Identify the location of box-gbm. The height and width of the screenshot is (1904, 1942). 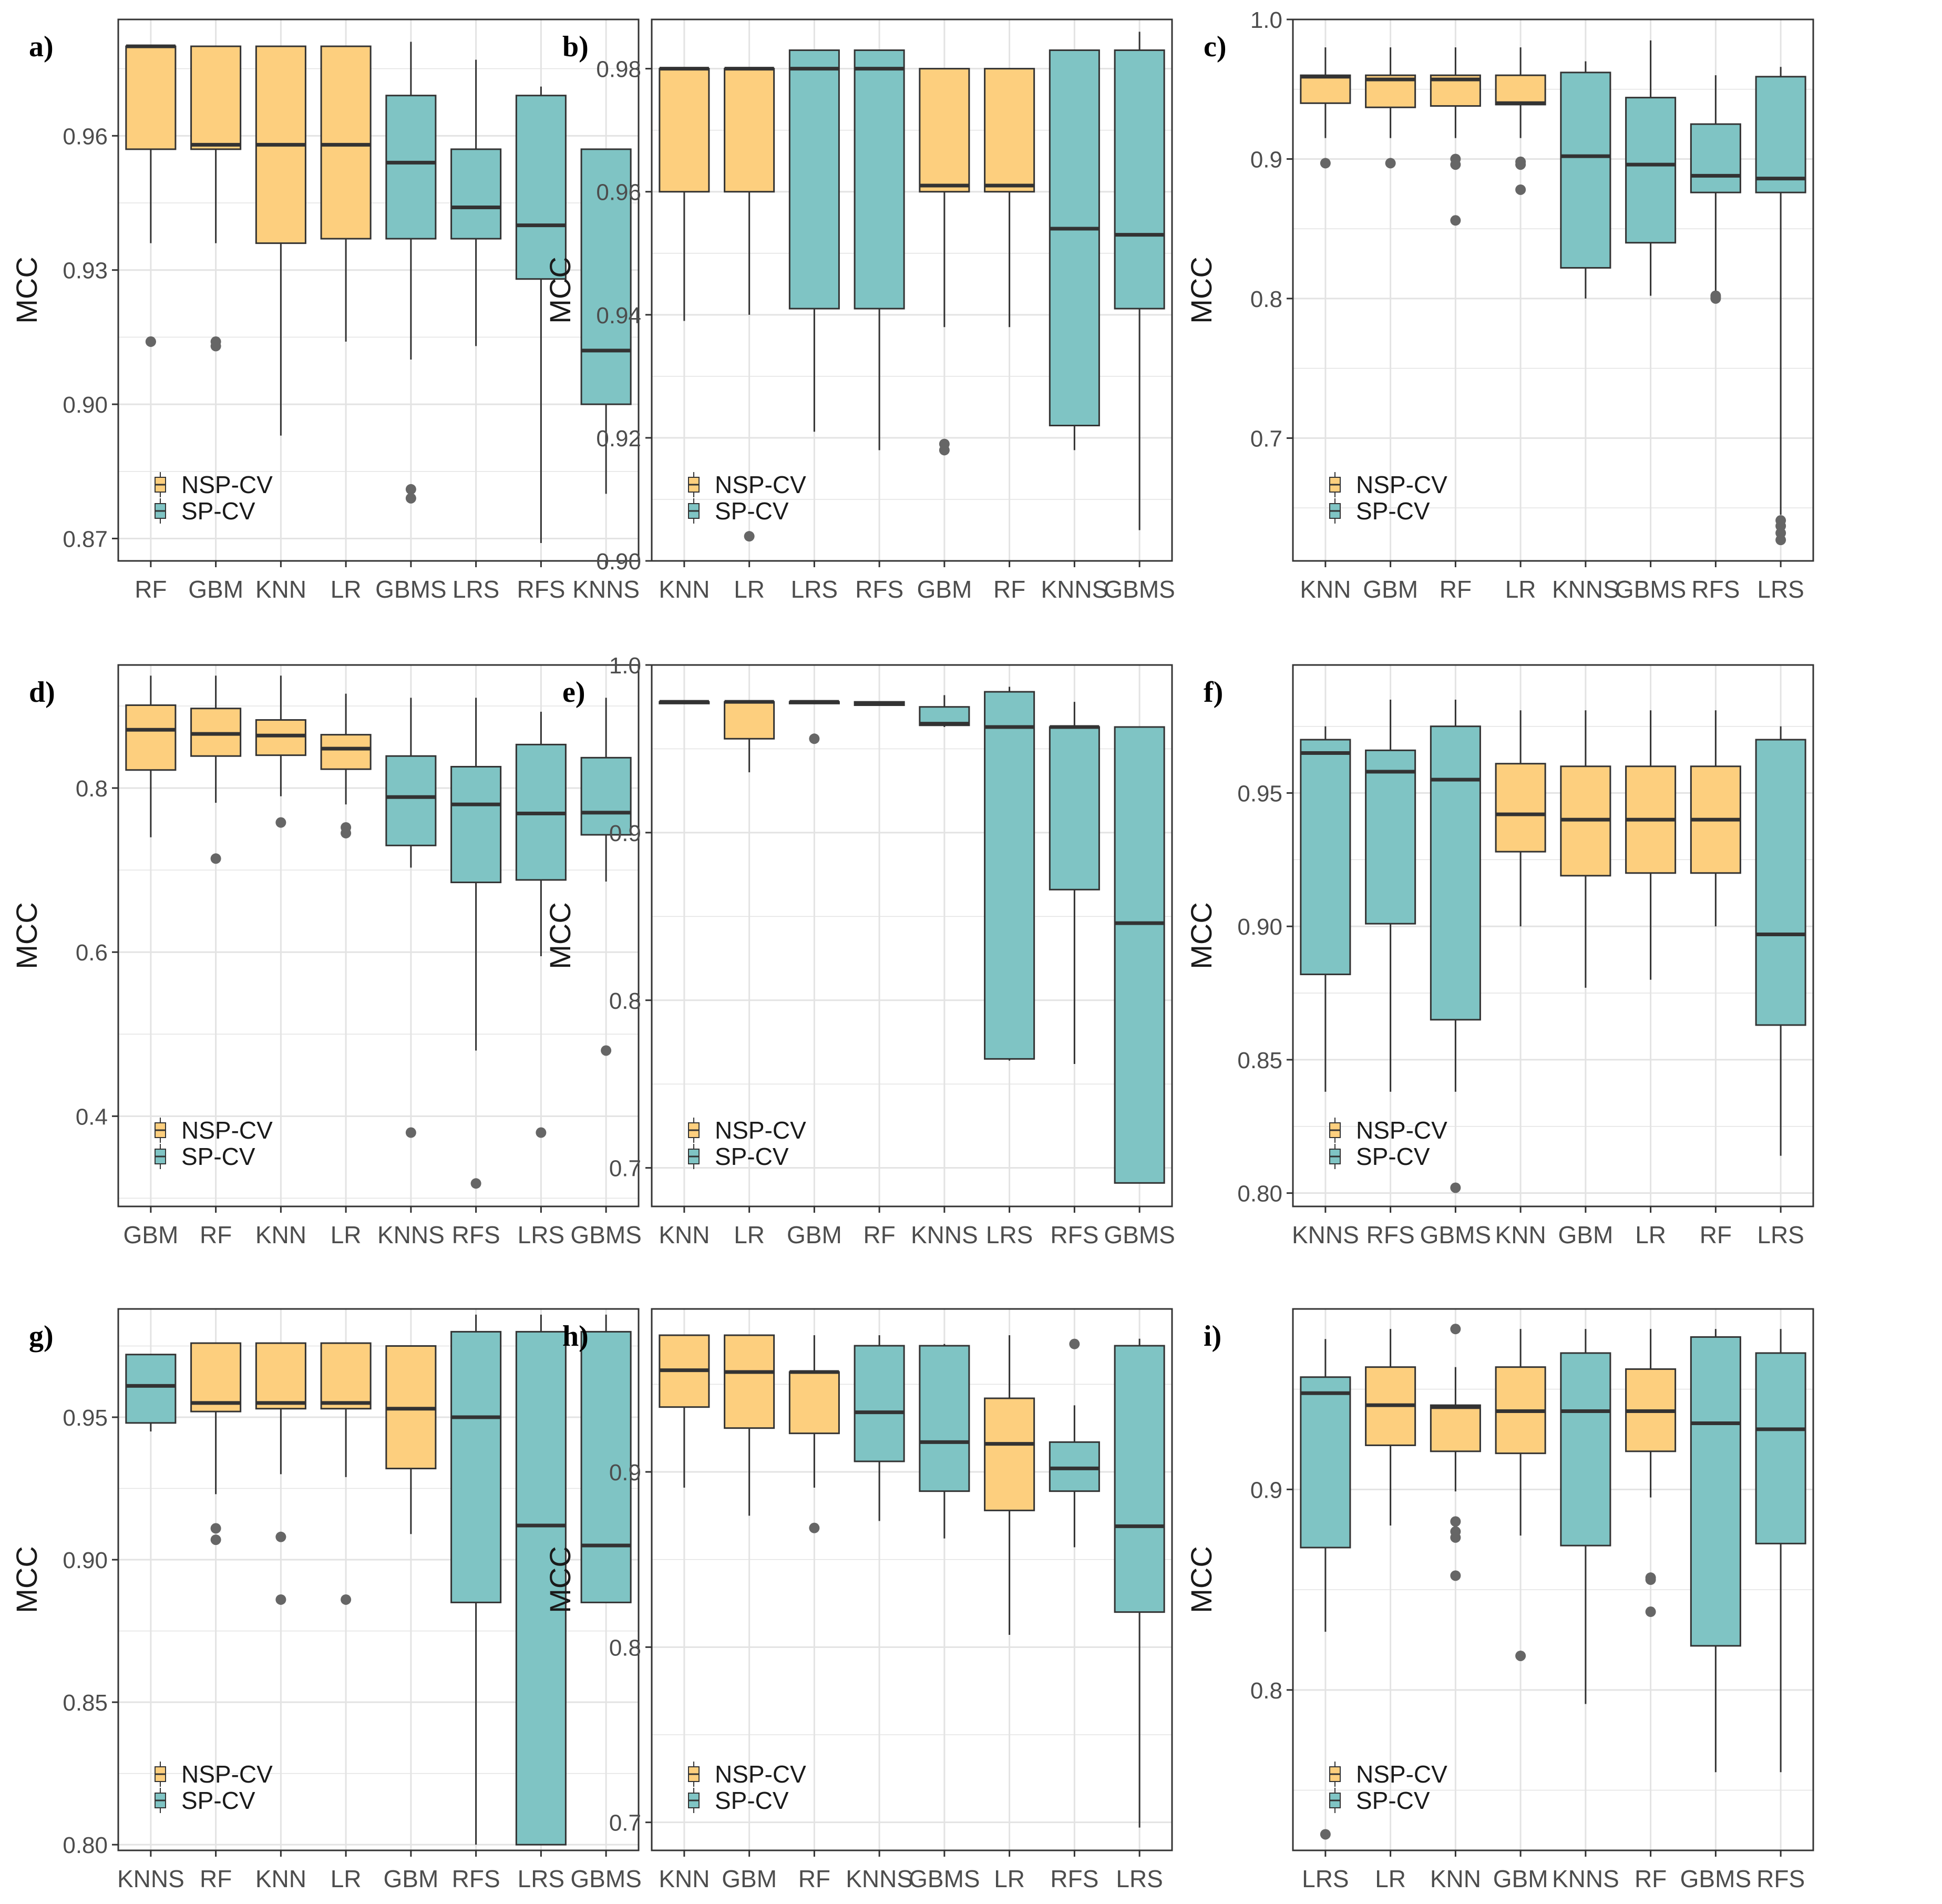
(151, 737).